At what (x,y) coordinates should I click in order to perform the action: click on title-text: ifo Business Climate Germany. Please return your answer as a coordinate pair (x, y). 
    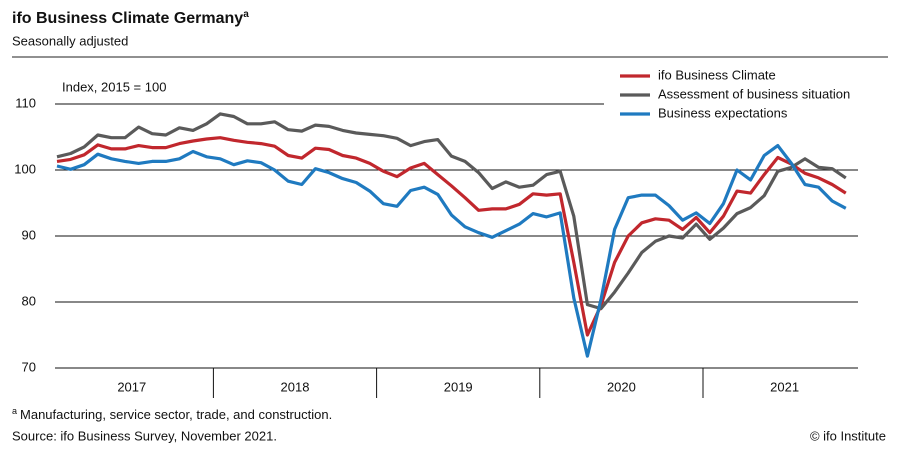
    Looking at the image, I should click on (127, 18).